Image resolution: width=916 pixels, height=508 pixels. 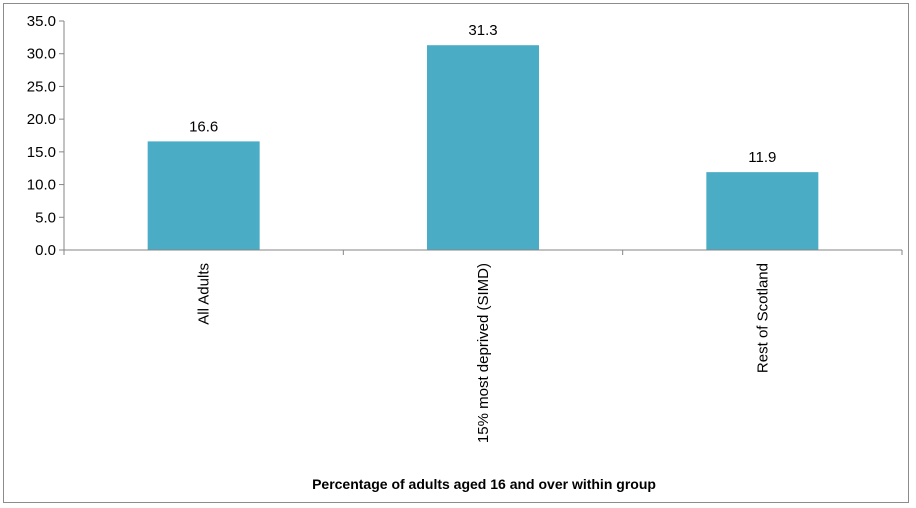 What do you see at coordinates (41, 119) in the screenshot?
I see `y-tick-label: 20.0` at bounding box center [41, 119].